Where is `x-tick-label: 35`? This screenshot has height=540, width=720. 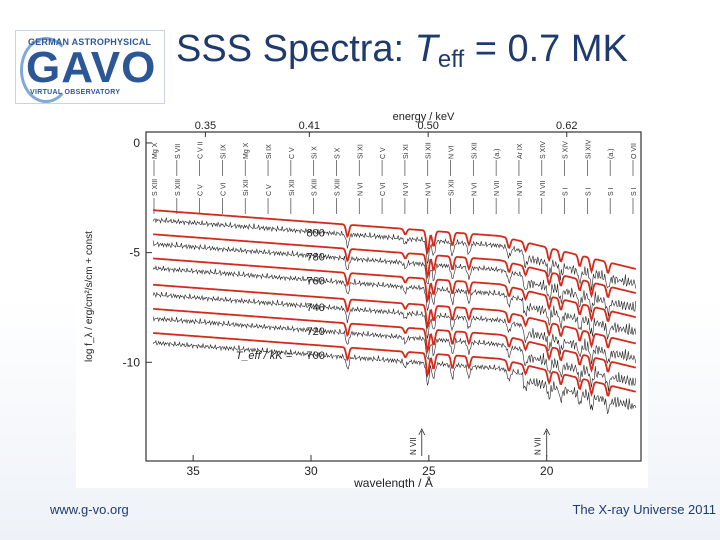
x-tick-label: 35 is located at coordinates (193, 471).